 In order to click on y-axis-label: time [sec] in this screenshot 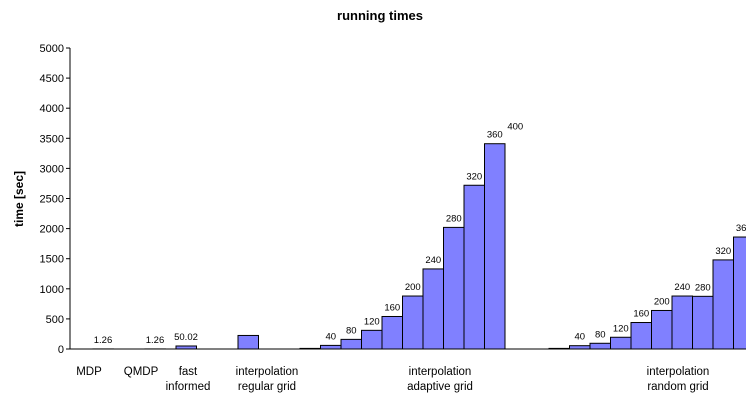, I will do `click(19, 199)`.